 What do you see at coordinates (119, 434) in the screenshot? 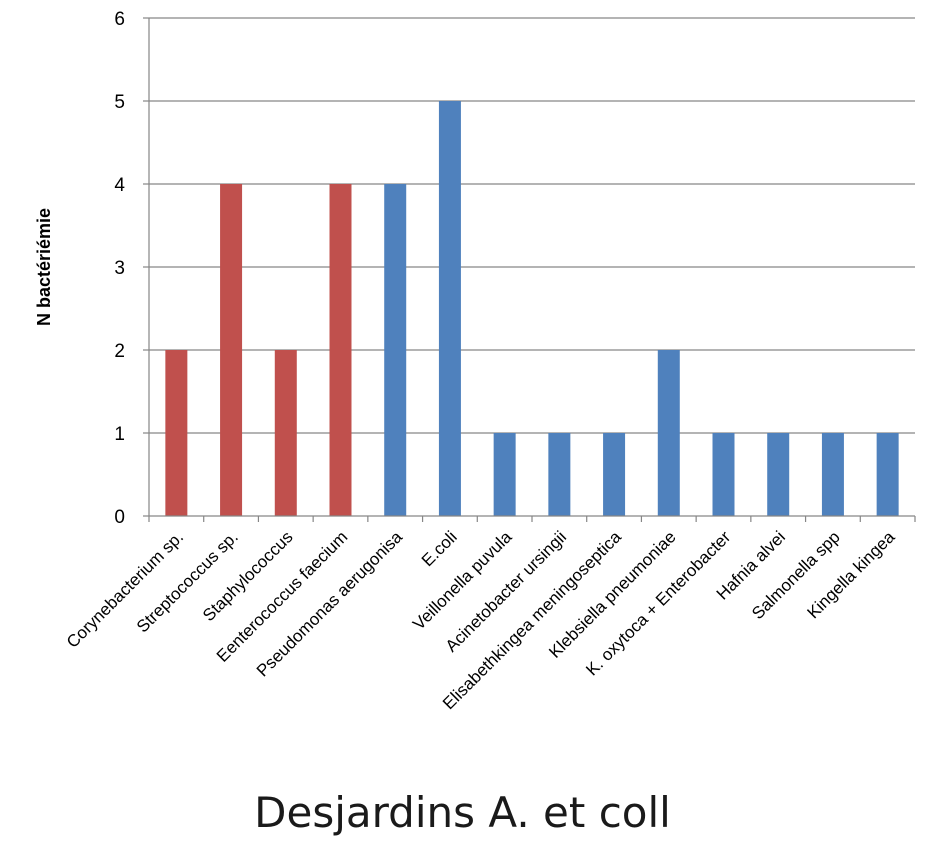
I see `y-tick-label: 1` at bounding box center [119, 434].